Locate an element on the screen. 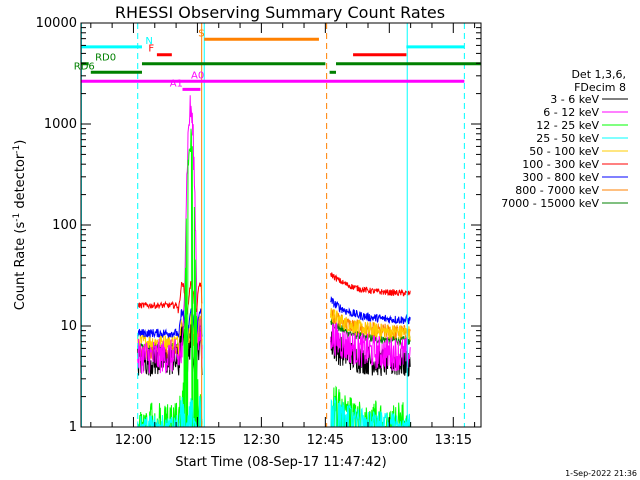 The image size is (640, 480). y-tick-label: 1000 is located at coordinates (60, 124).